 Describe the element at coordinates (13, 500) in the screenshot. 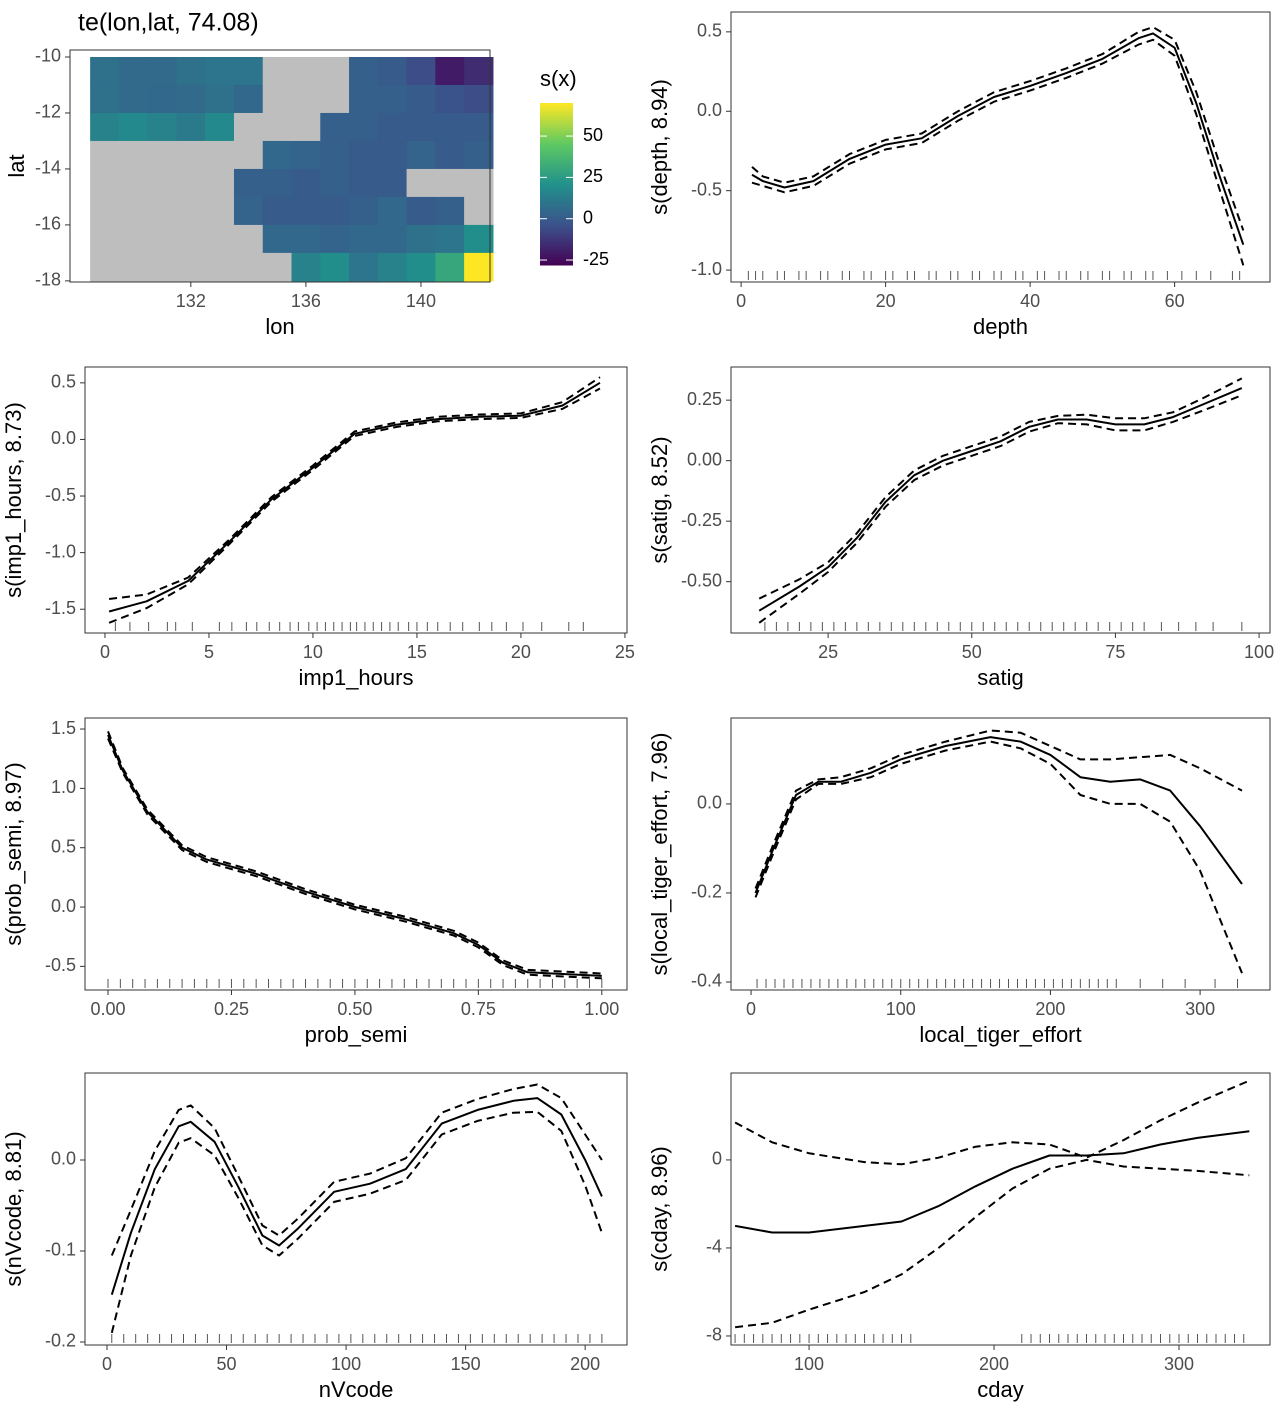

I see `y-axis-title: s(imp1_hours, 8.73)` at that location.